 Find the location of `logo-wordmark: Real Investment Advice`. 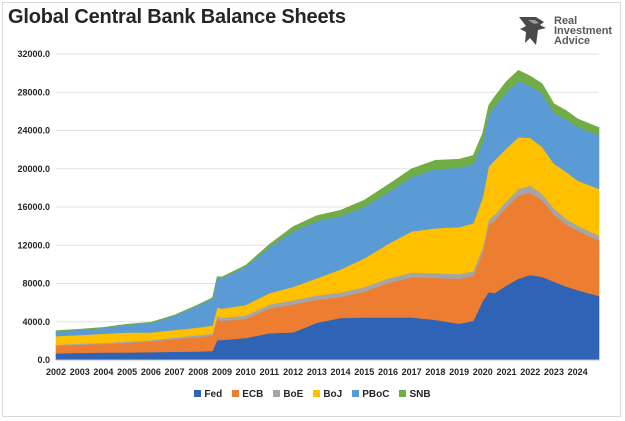

logo-wordmark: Real Investment Advice is located at coordinates (583, 31).